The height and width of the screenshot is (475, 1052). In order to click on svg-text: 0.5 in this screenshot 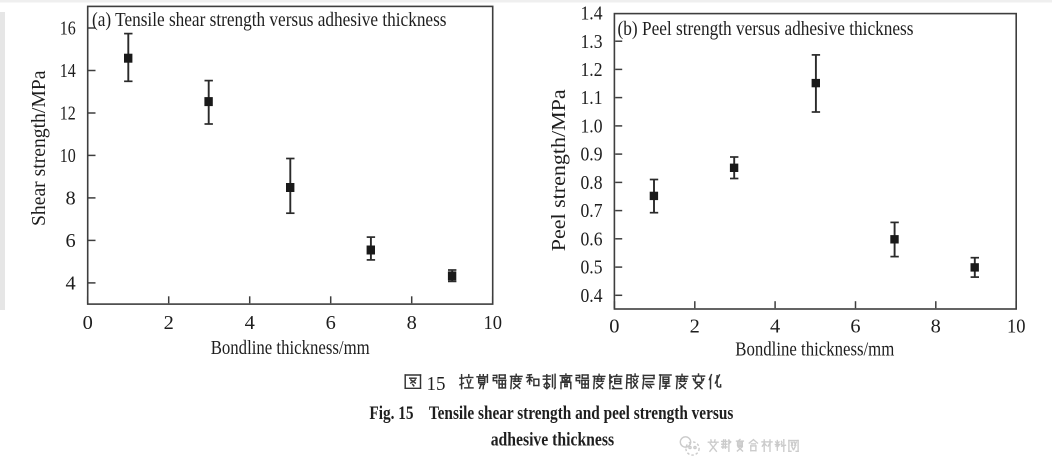, I will do `click(592, 268)`.